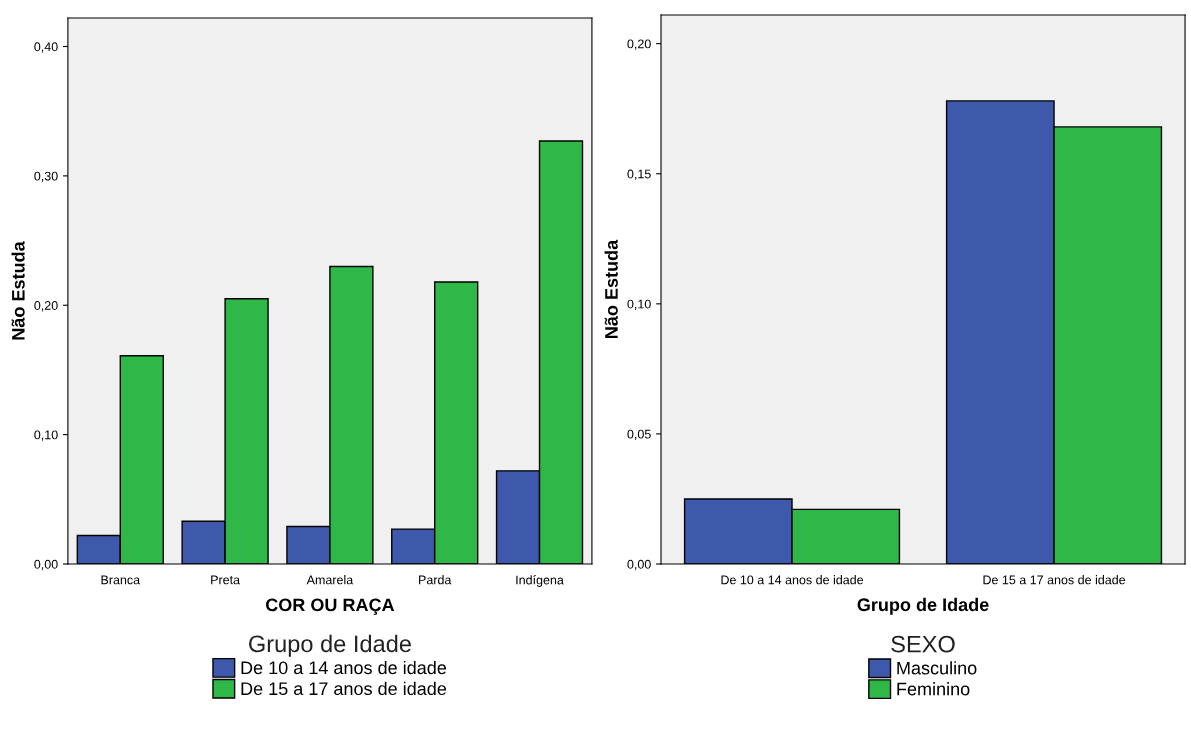  I want to click on legend-label: De 15 a 17 anos de idade, so click(344, 688).